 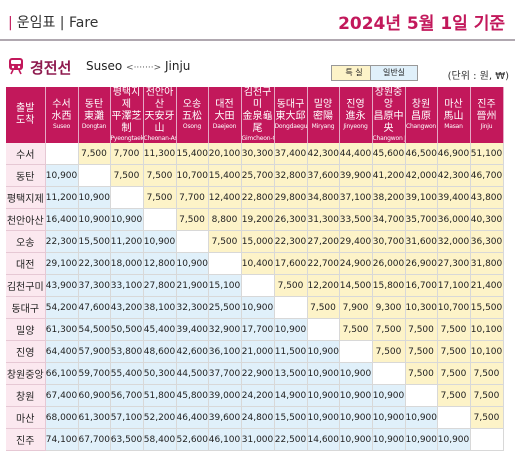 I want to click on fare-cell-special: 19,200, so click(x=258, y=219).